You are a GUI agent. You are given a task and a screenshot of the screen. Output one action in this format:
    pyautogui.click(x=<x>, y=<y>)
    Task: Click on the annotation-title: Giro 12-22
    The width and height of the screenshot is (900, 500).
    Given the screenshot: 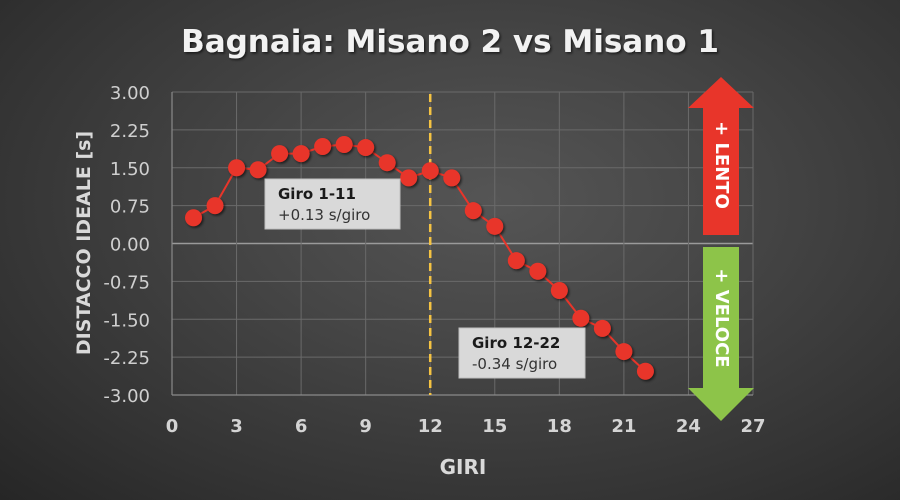 What is the action you would take?
    pyautogui.click(x=516, y=343)
    